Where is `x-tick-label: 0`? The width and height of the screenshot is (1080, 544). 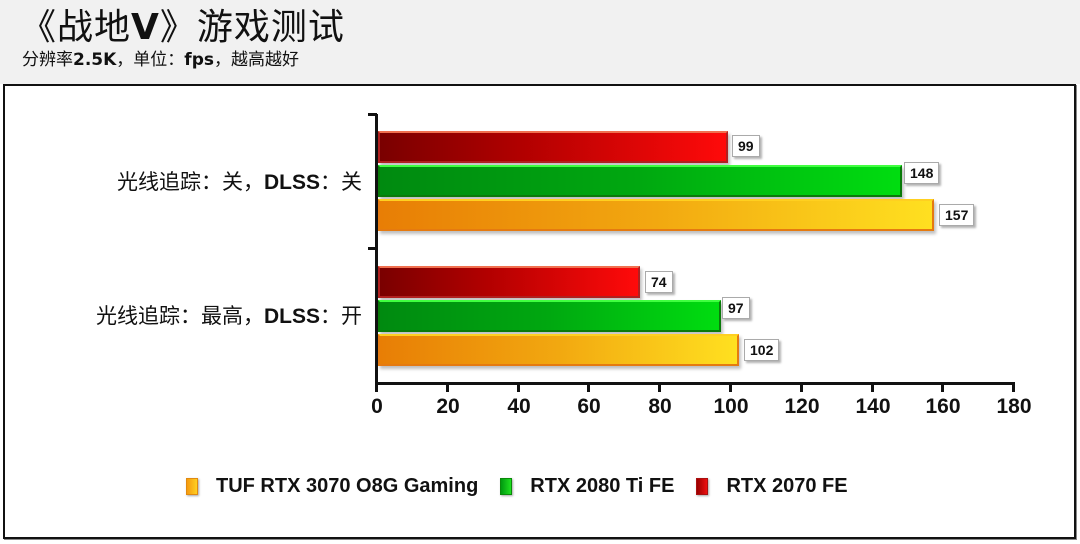
x-tick-label: 0 is located at coordinates (377, 406).